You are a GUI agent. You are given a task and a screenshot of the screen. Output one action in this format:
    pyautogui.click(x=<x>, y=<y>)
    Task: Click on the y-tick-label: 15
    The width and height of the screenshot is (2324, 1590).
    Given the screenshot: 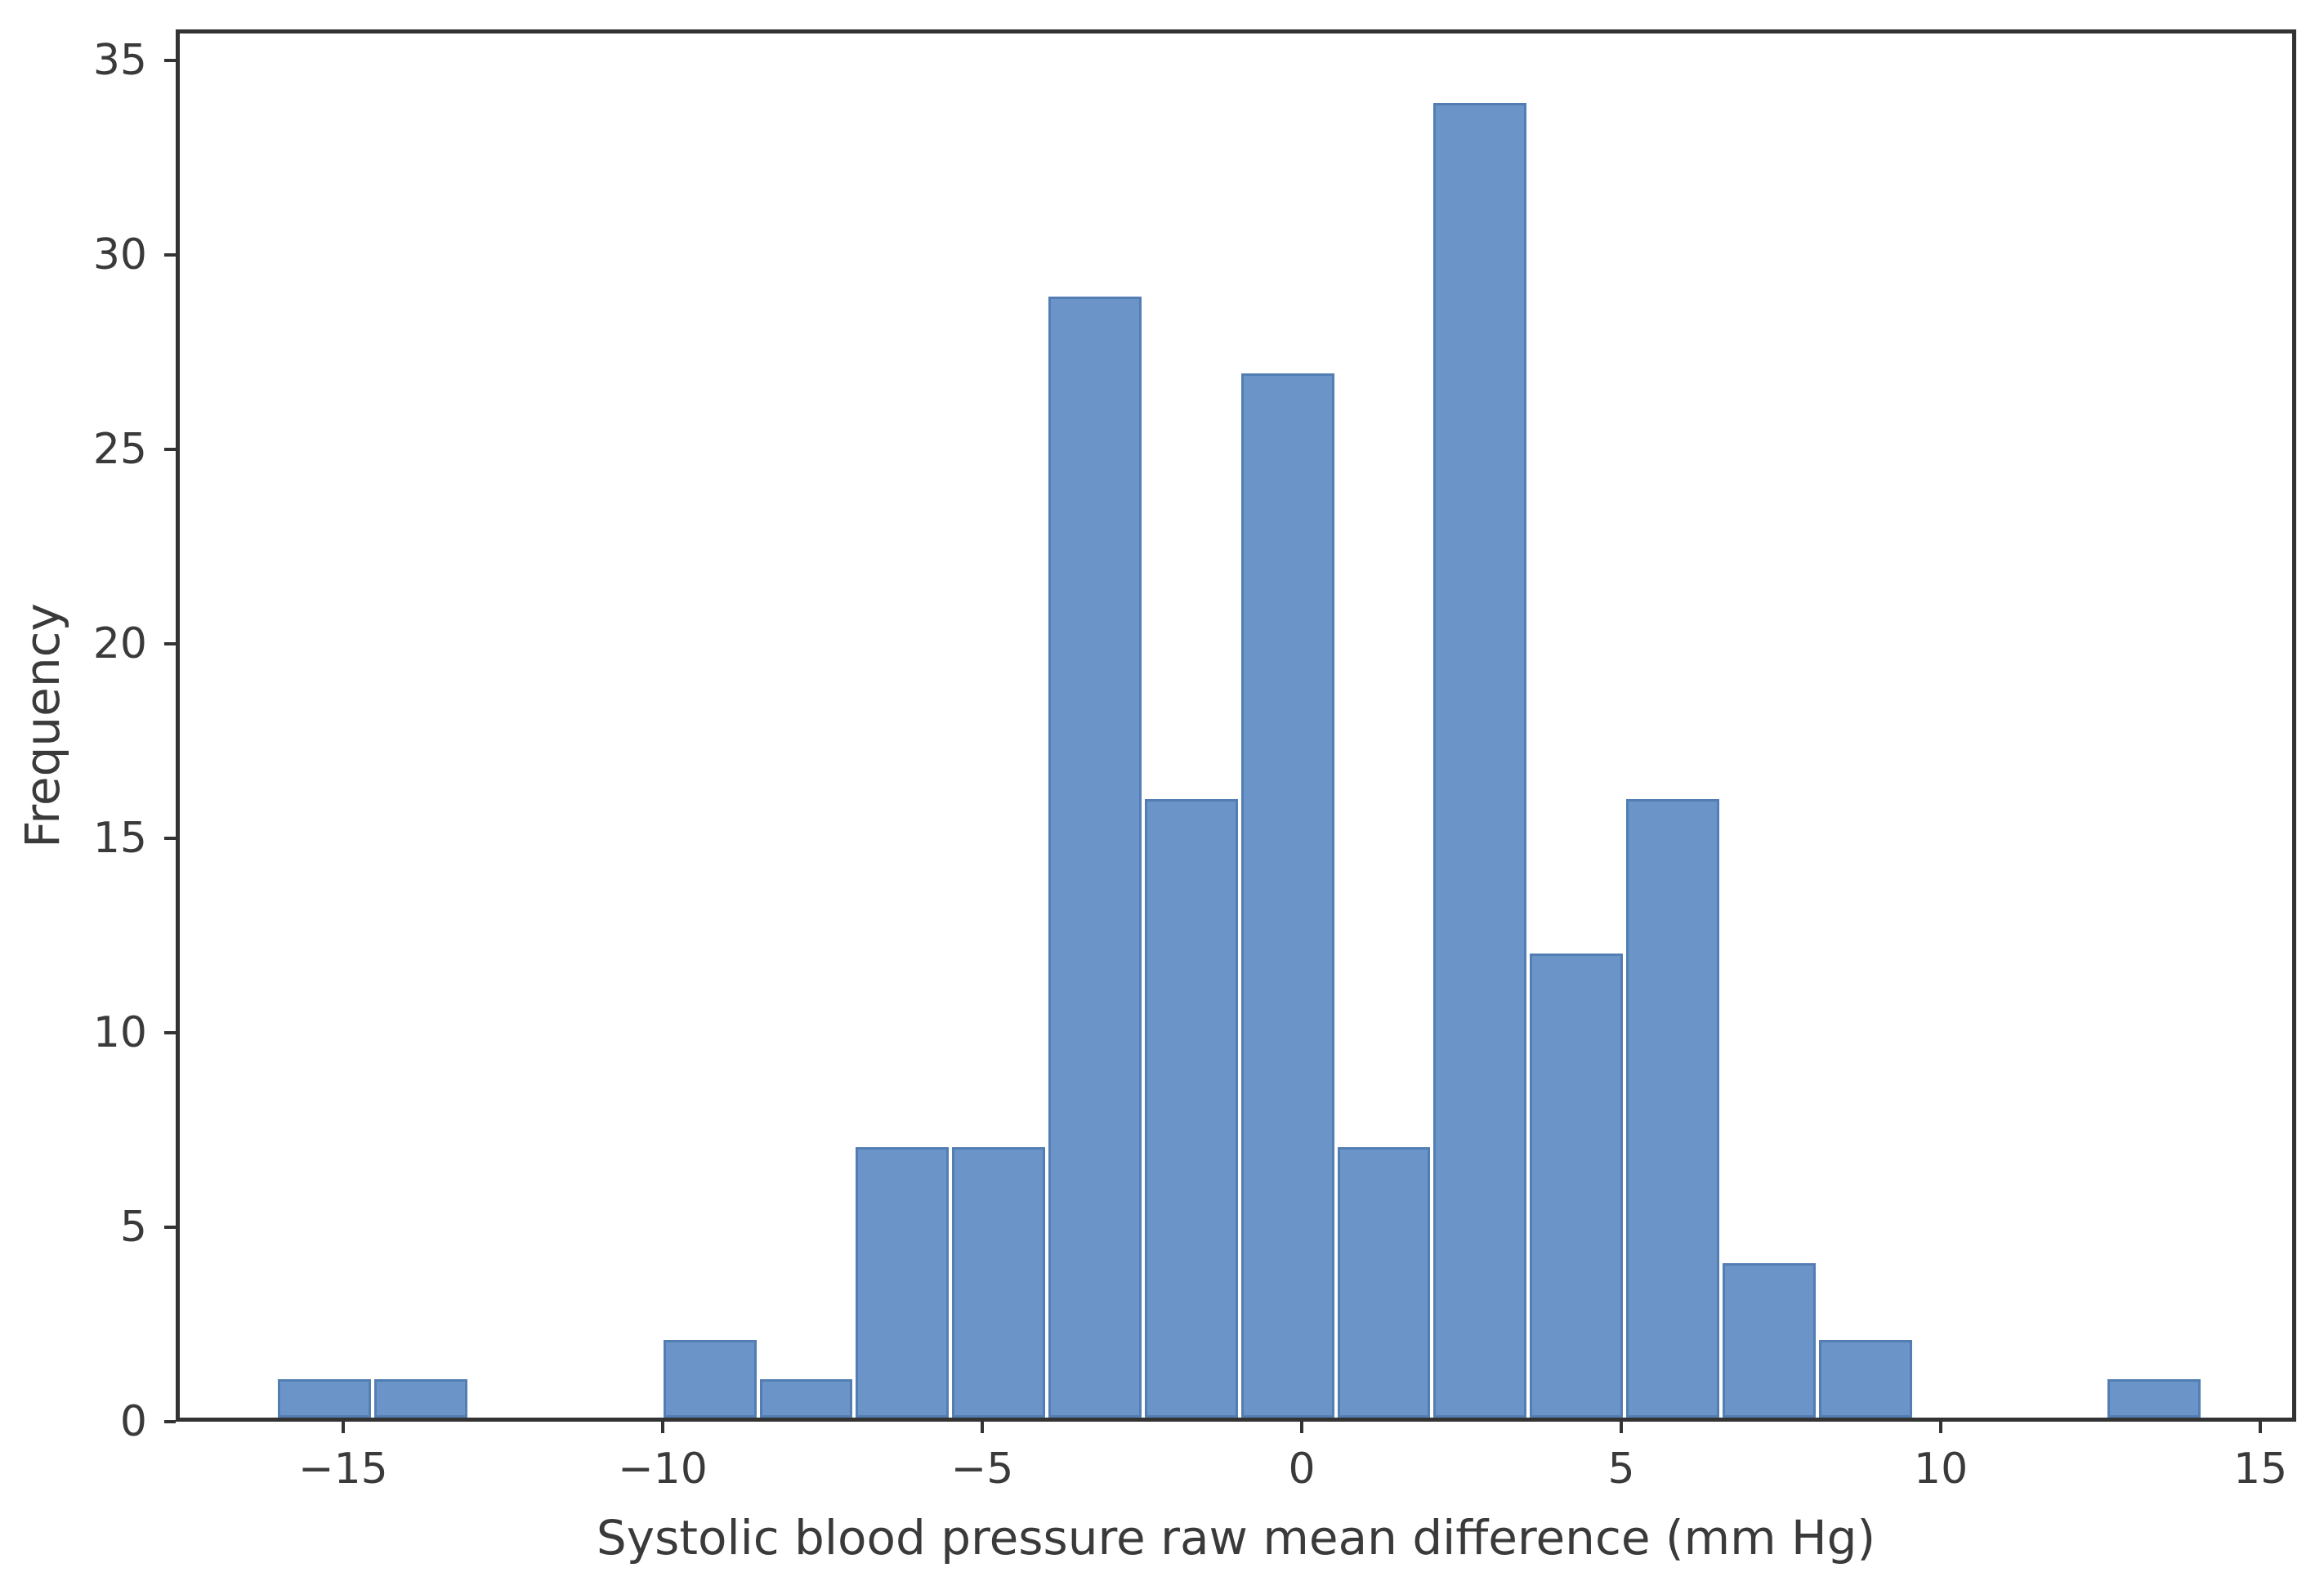 What is the action you would take?
    pyautogui.click(x=119, y=839)
    